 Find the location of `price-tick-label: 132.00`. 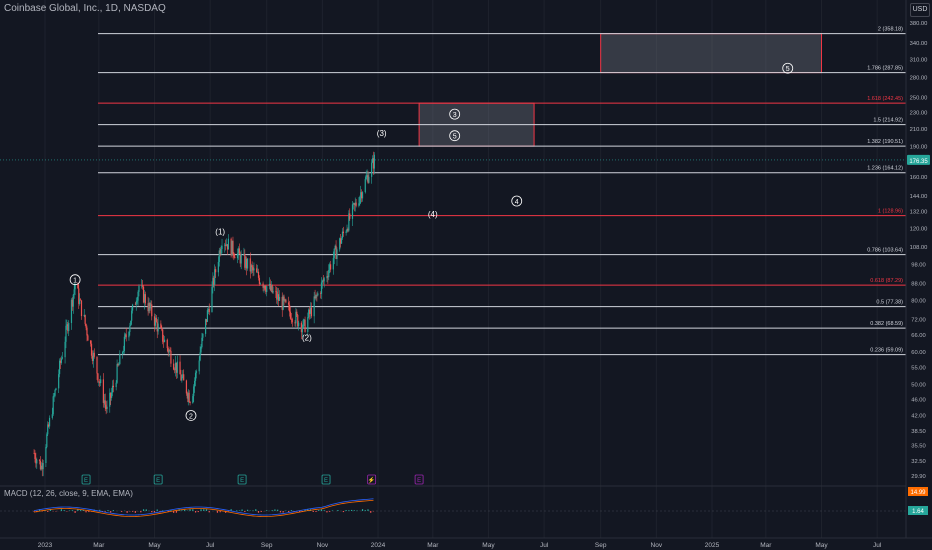

price-tick-label: 132.00 is located at coordinates (919, 212).